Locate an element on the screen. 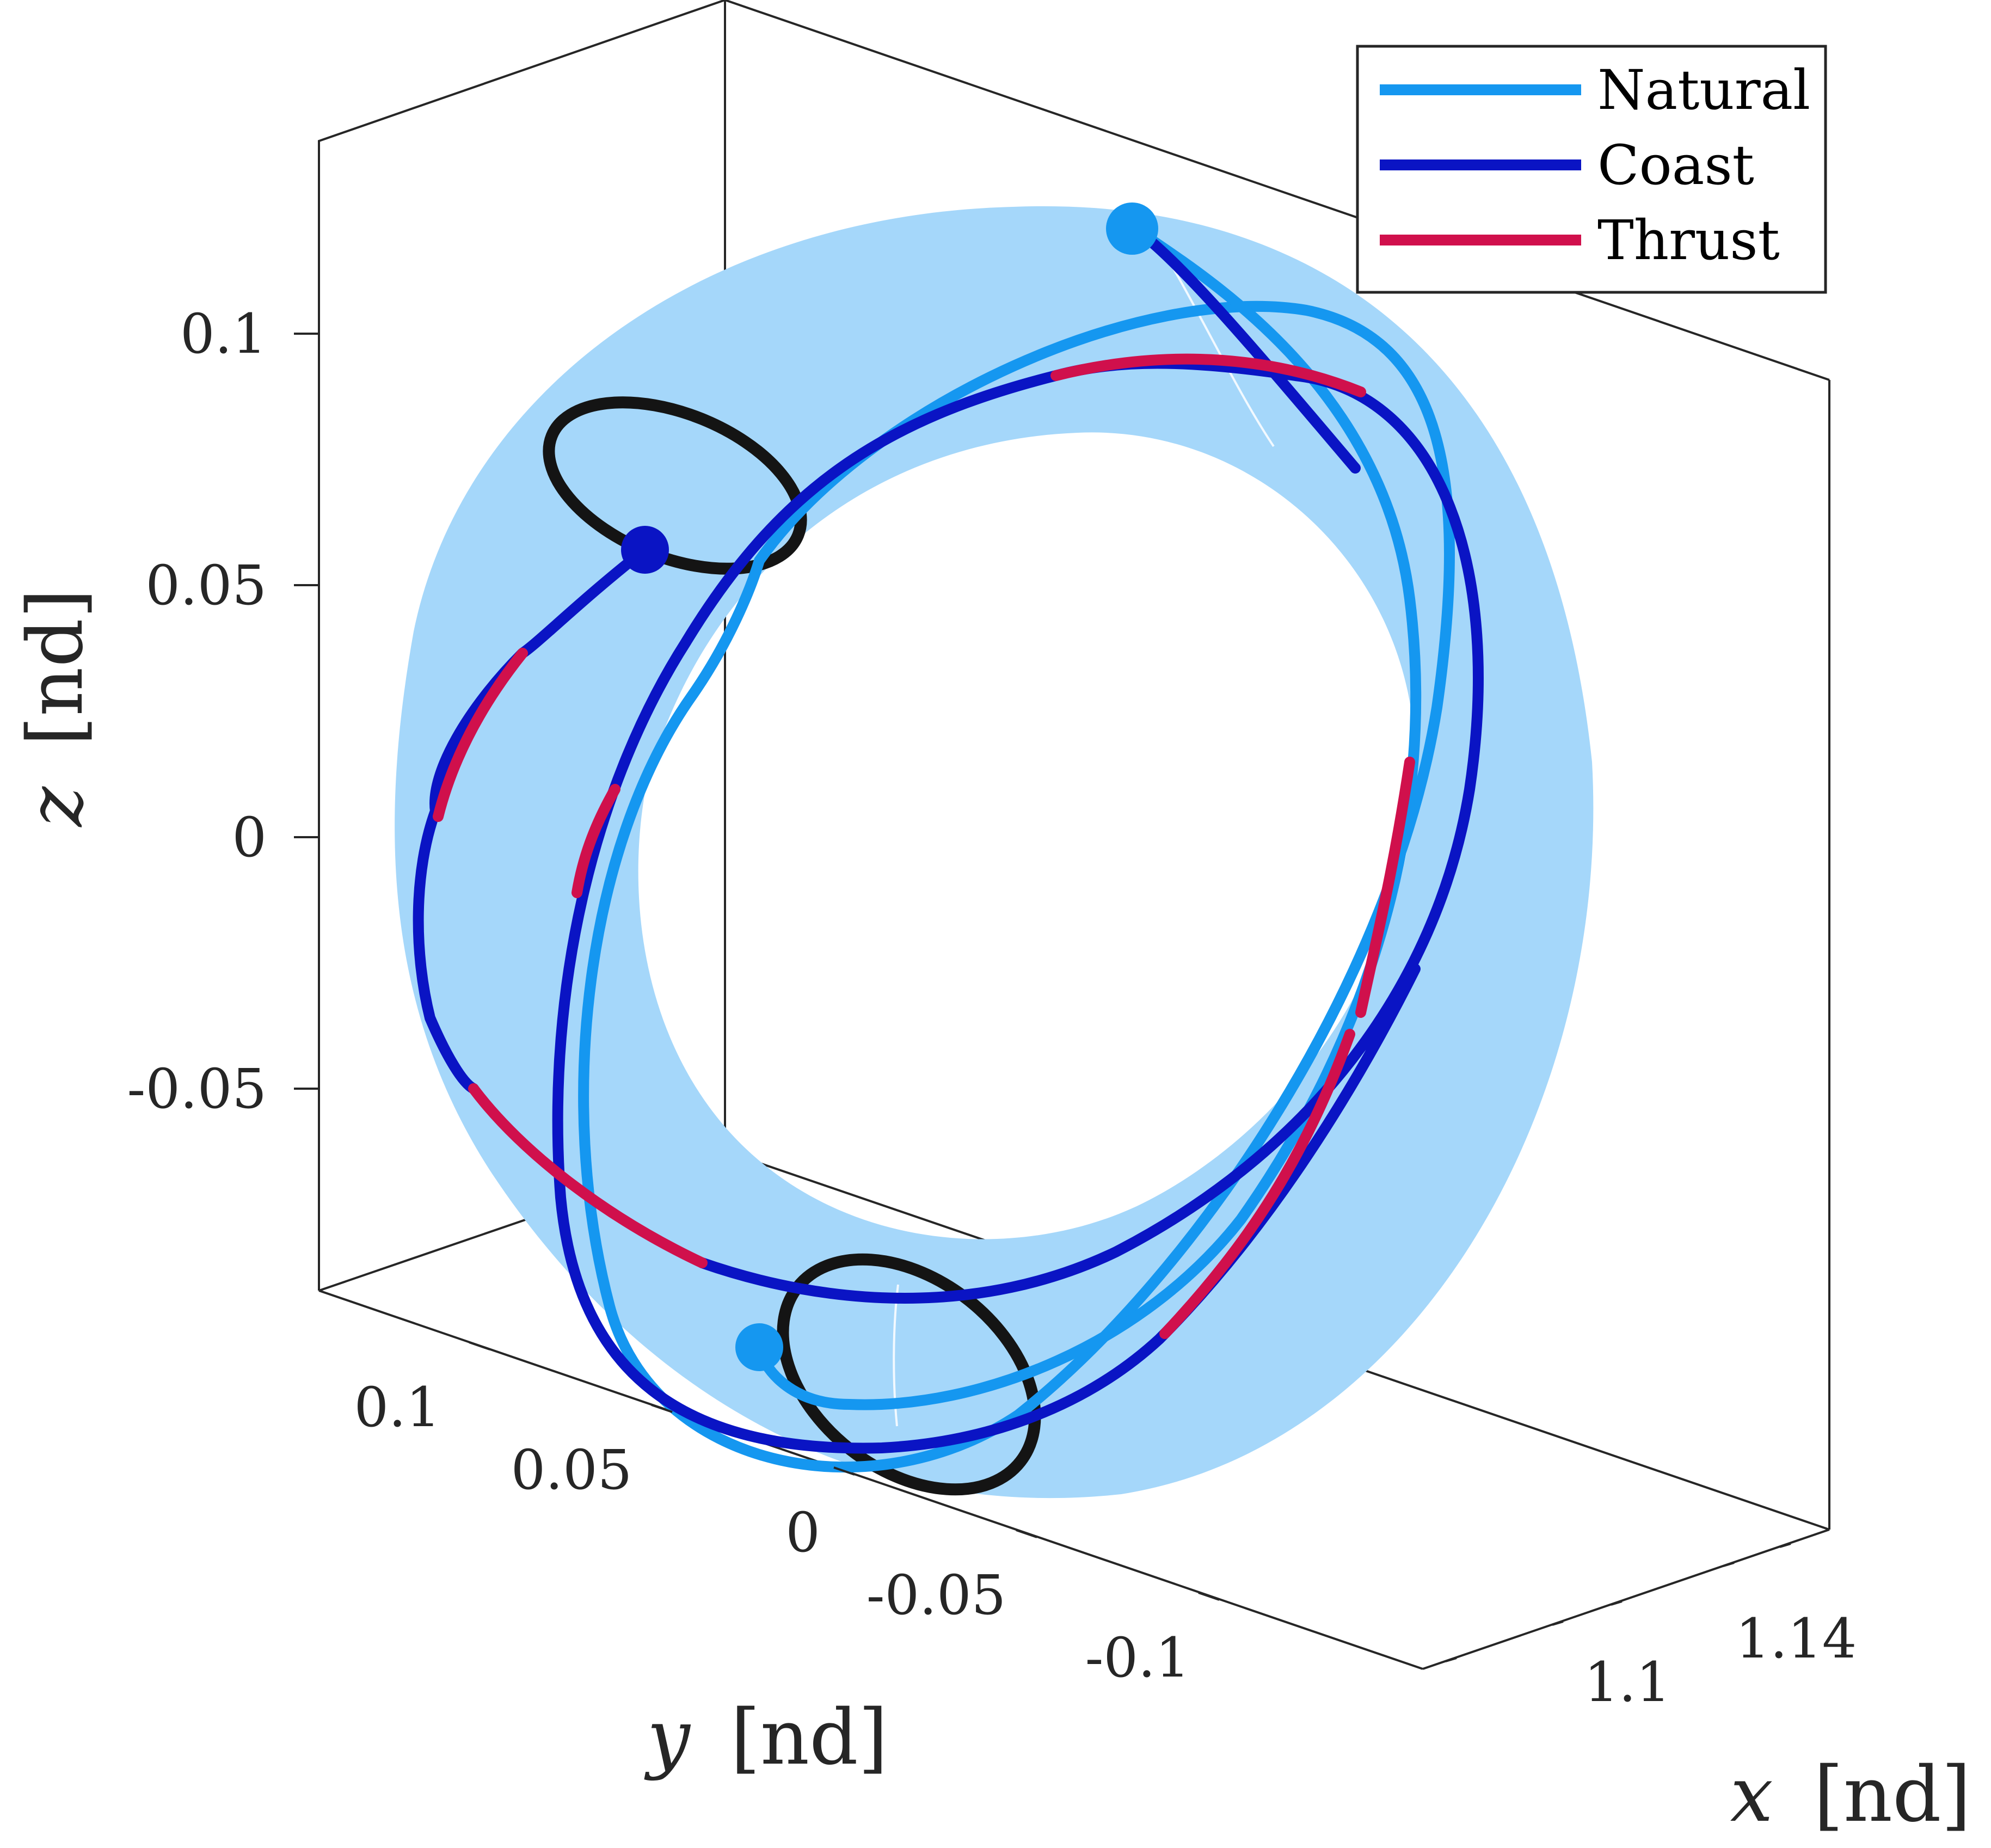 Image resolution: width=1991 pixels, height=1848 pixels. z-tick-label: 0 is located at coordinates (249, 837).